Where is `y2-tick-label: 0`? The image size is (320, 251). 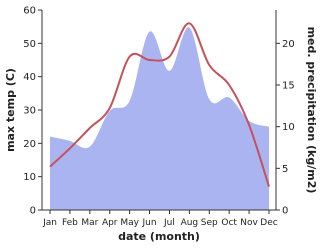
y2-tick-label: 0 is located at coordinates (285, 211).